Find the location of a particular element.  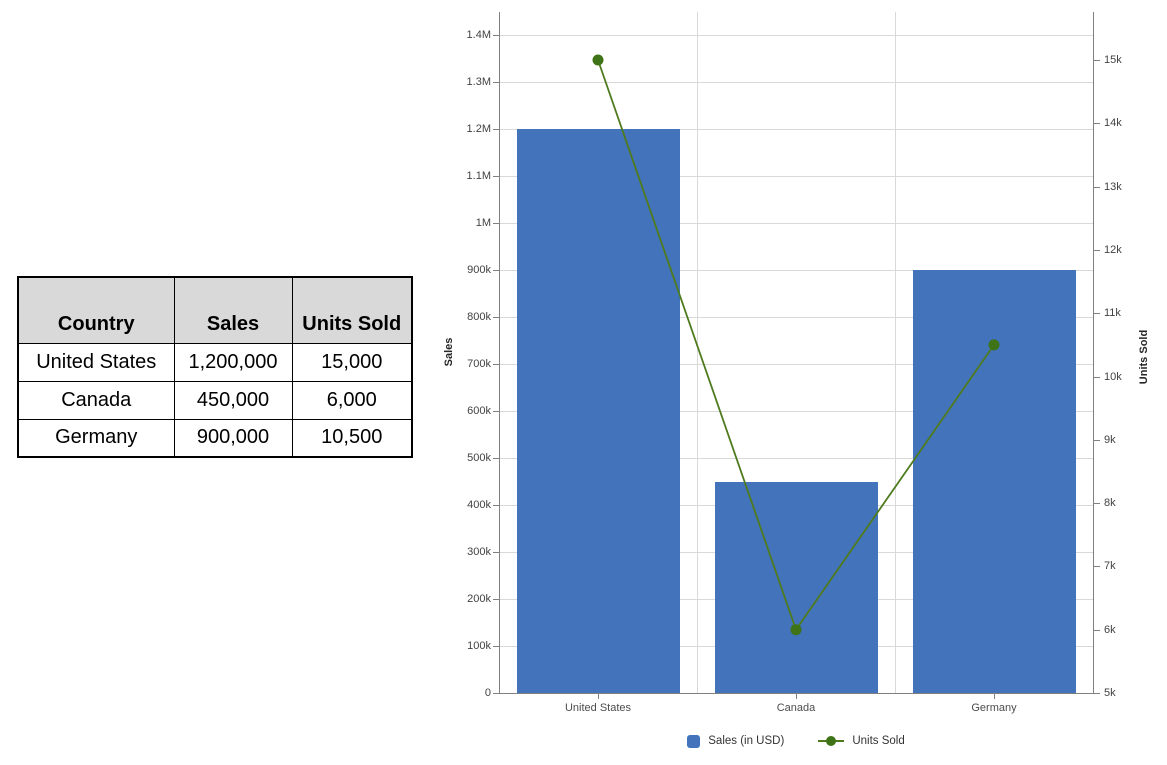

left-axis-title: Sales is located at coordinates (449, 352).